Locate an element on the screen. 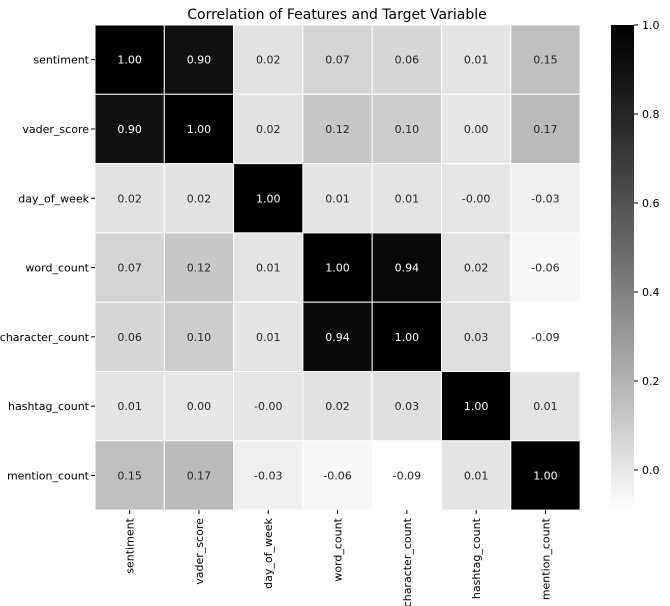  column-label: sentiment is located at coordinates (130, 545).